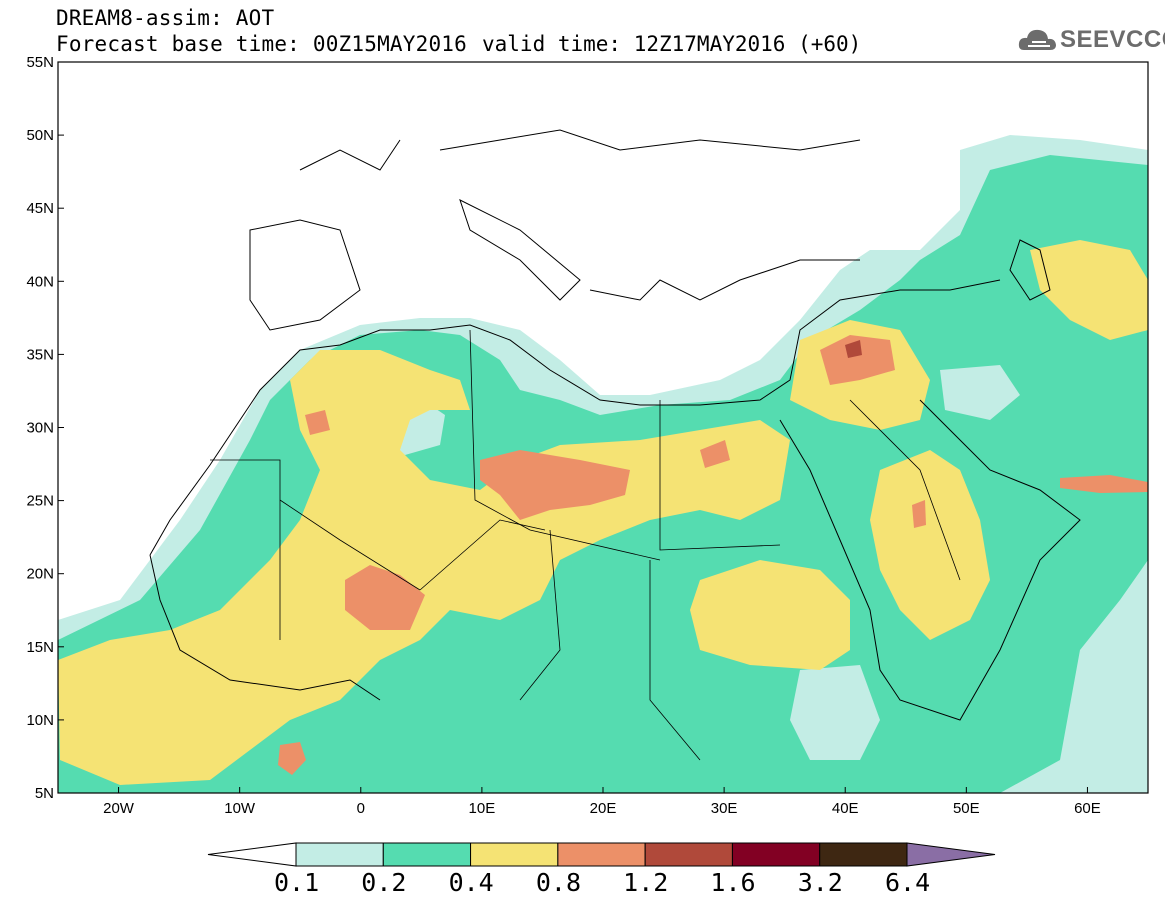 The height and width of the screenshot is (905, 1165). I want to click on colorbar-label: 0.1, so click(297, 882).